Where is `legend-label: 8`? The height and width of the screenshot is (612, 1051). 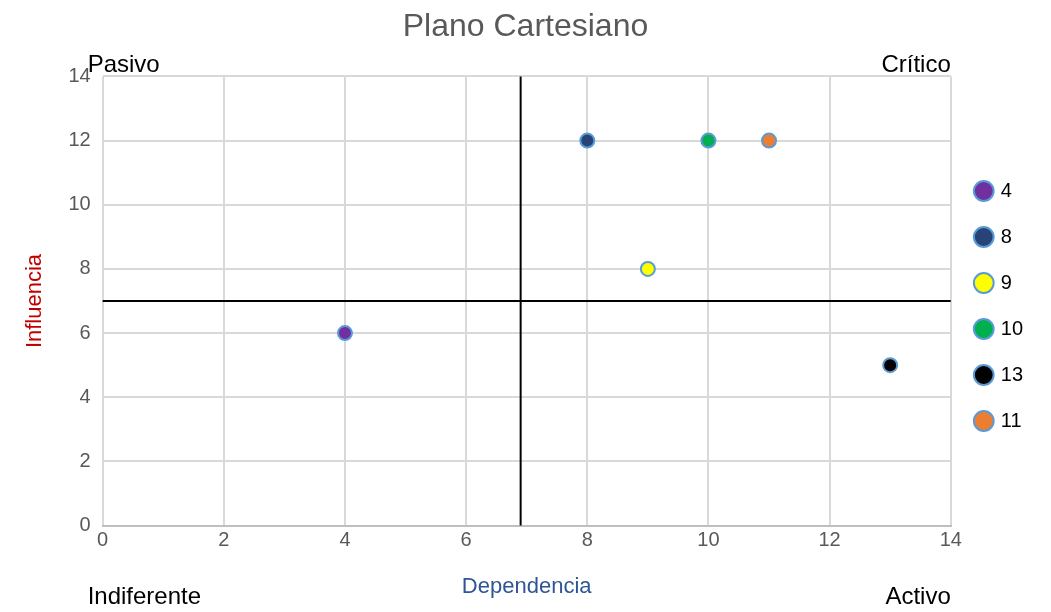
legend-label: 8 is located at coordinates (1006, 235).